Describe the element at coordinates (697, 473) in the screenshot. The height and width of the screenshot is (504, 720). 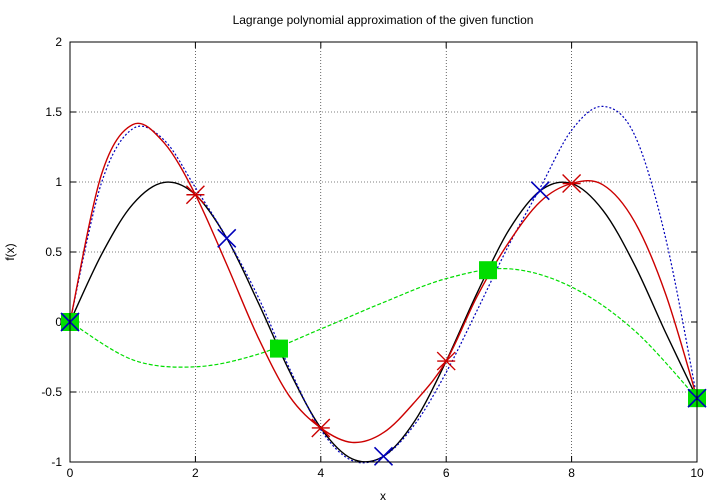
I see `x-tick-label: 10` at that location.